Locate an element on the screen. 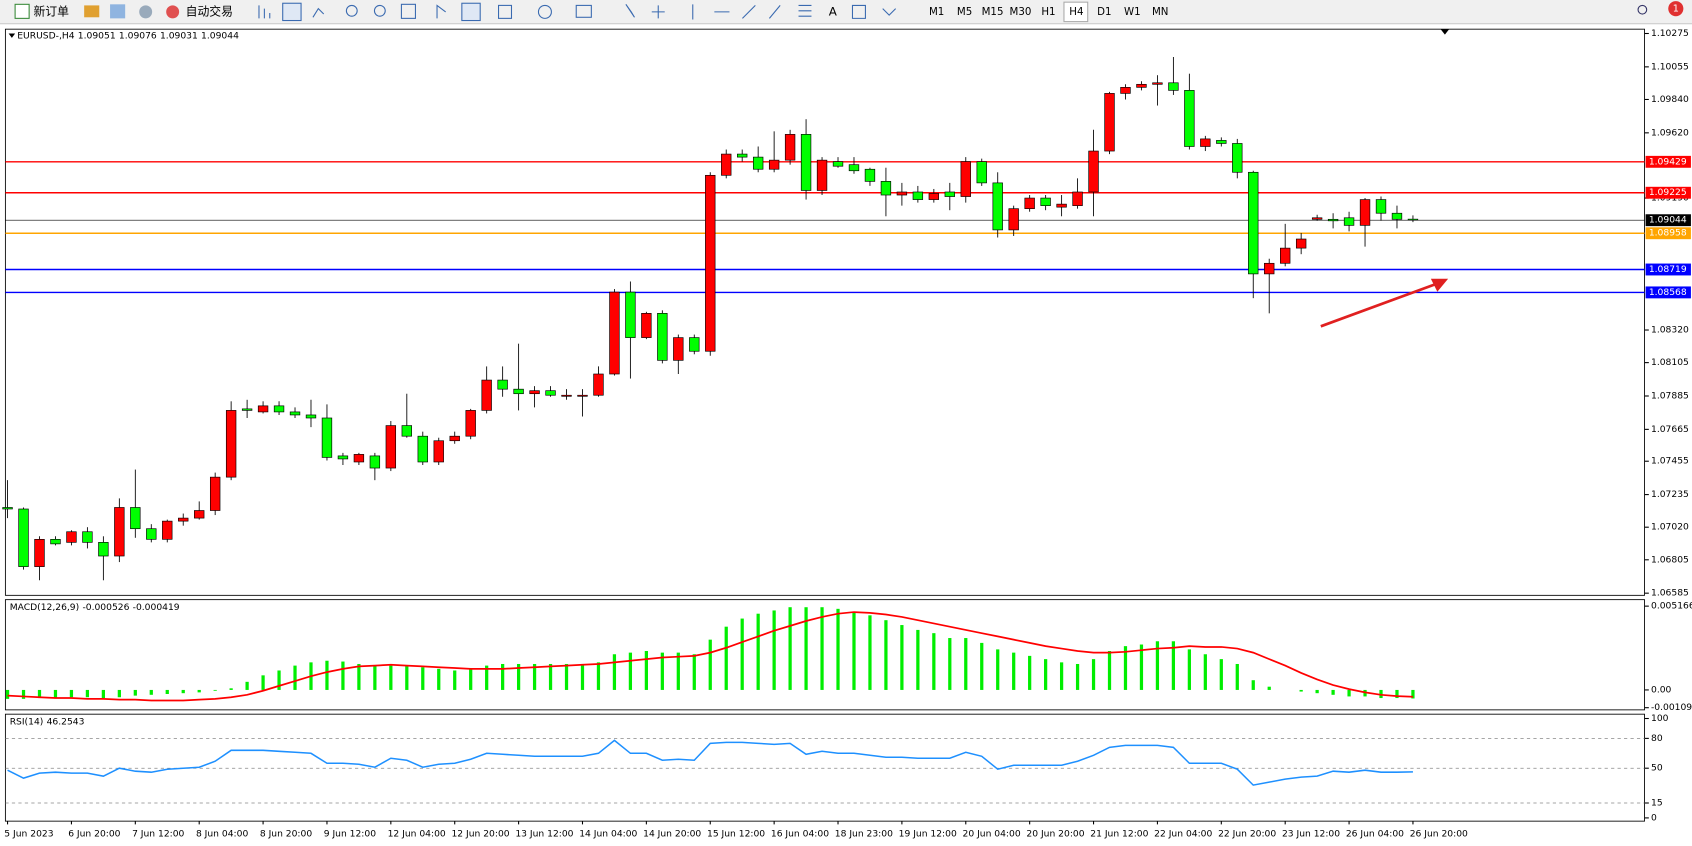 The image size is (1692, 846). x-tick-label: 22 Jun 04:00 is located at coordinates (1183, 834).